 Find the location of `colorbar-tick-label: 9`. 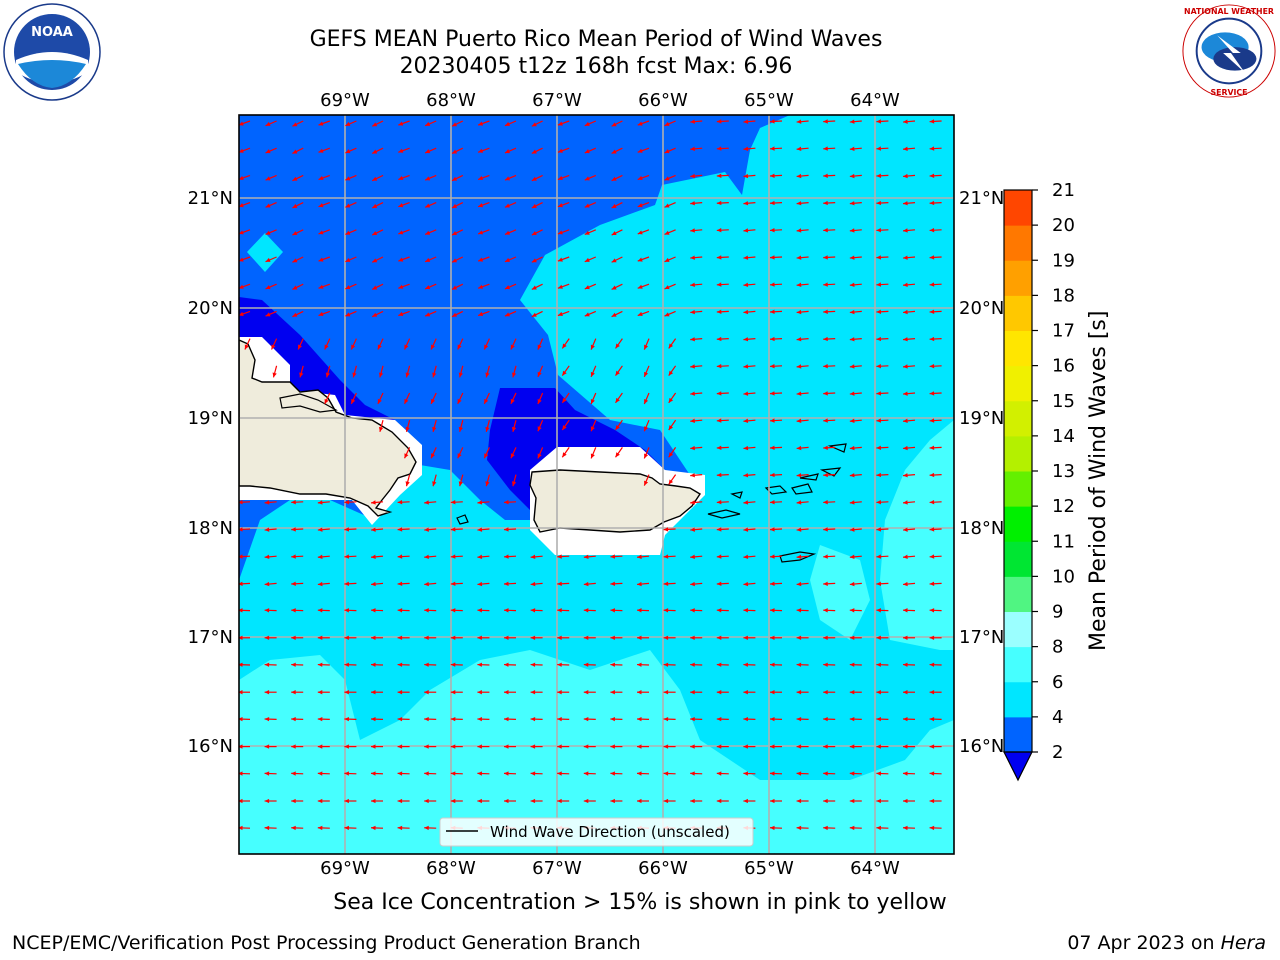

colorbar-tick-label: 9 is located at coordinates (1057, 612).